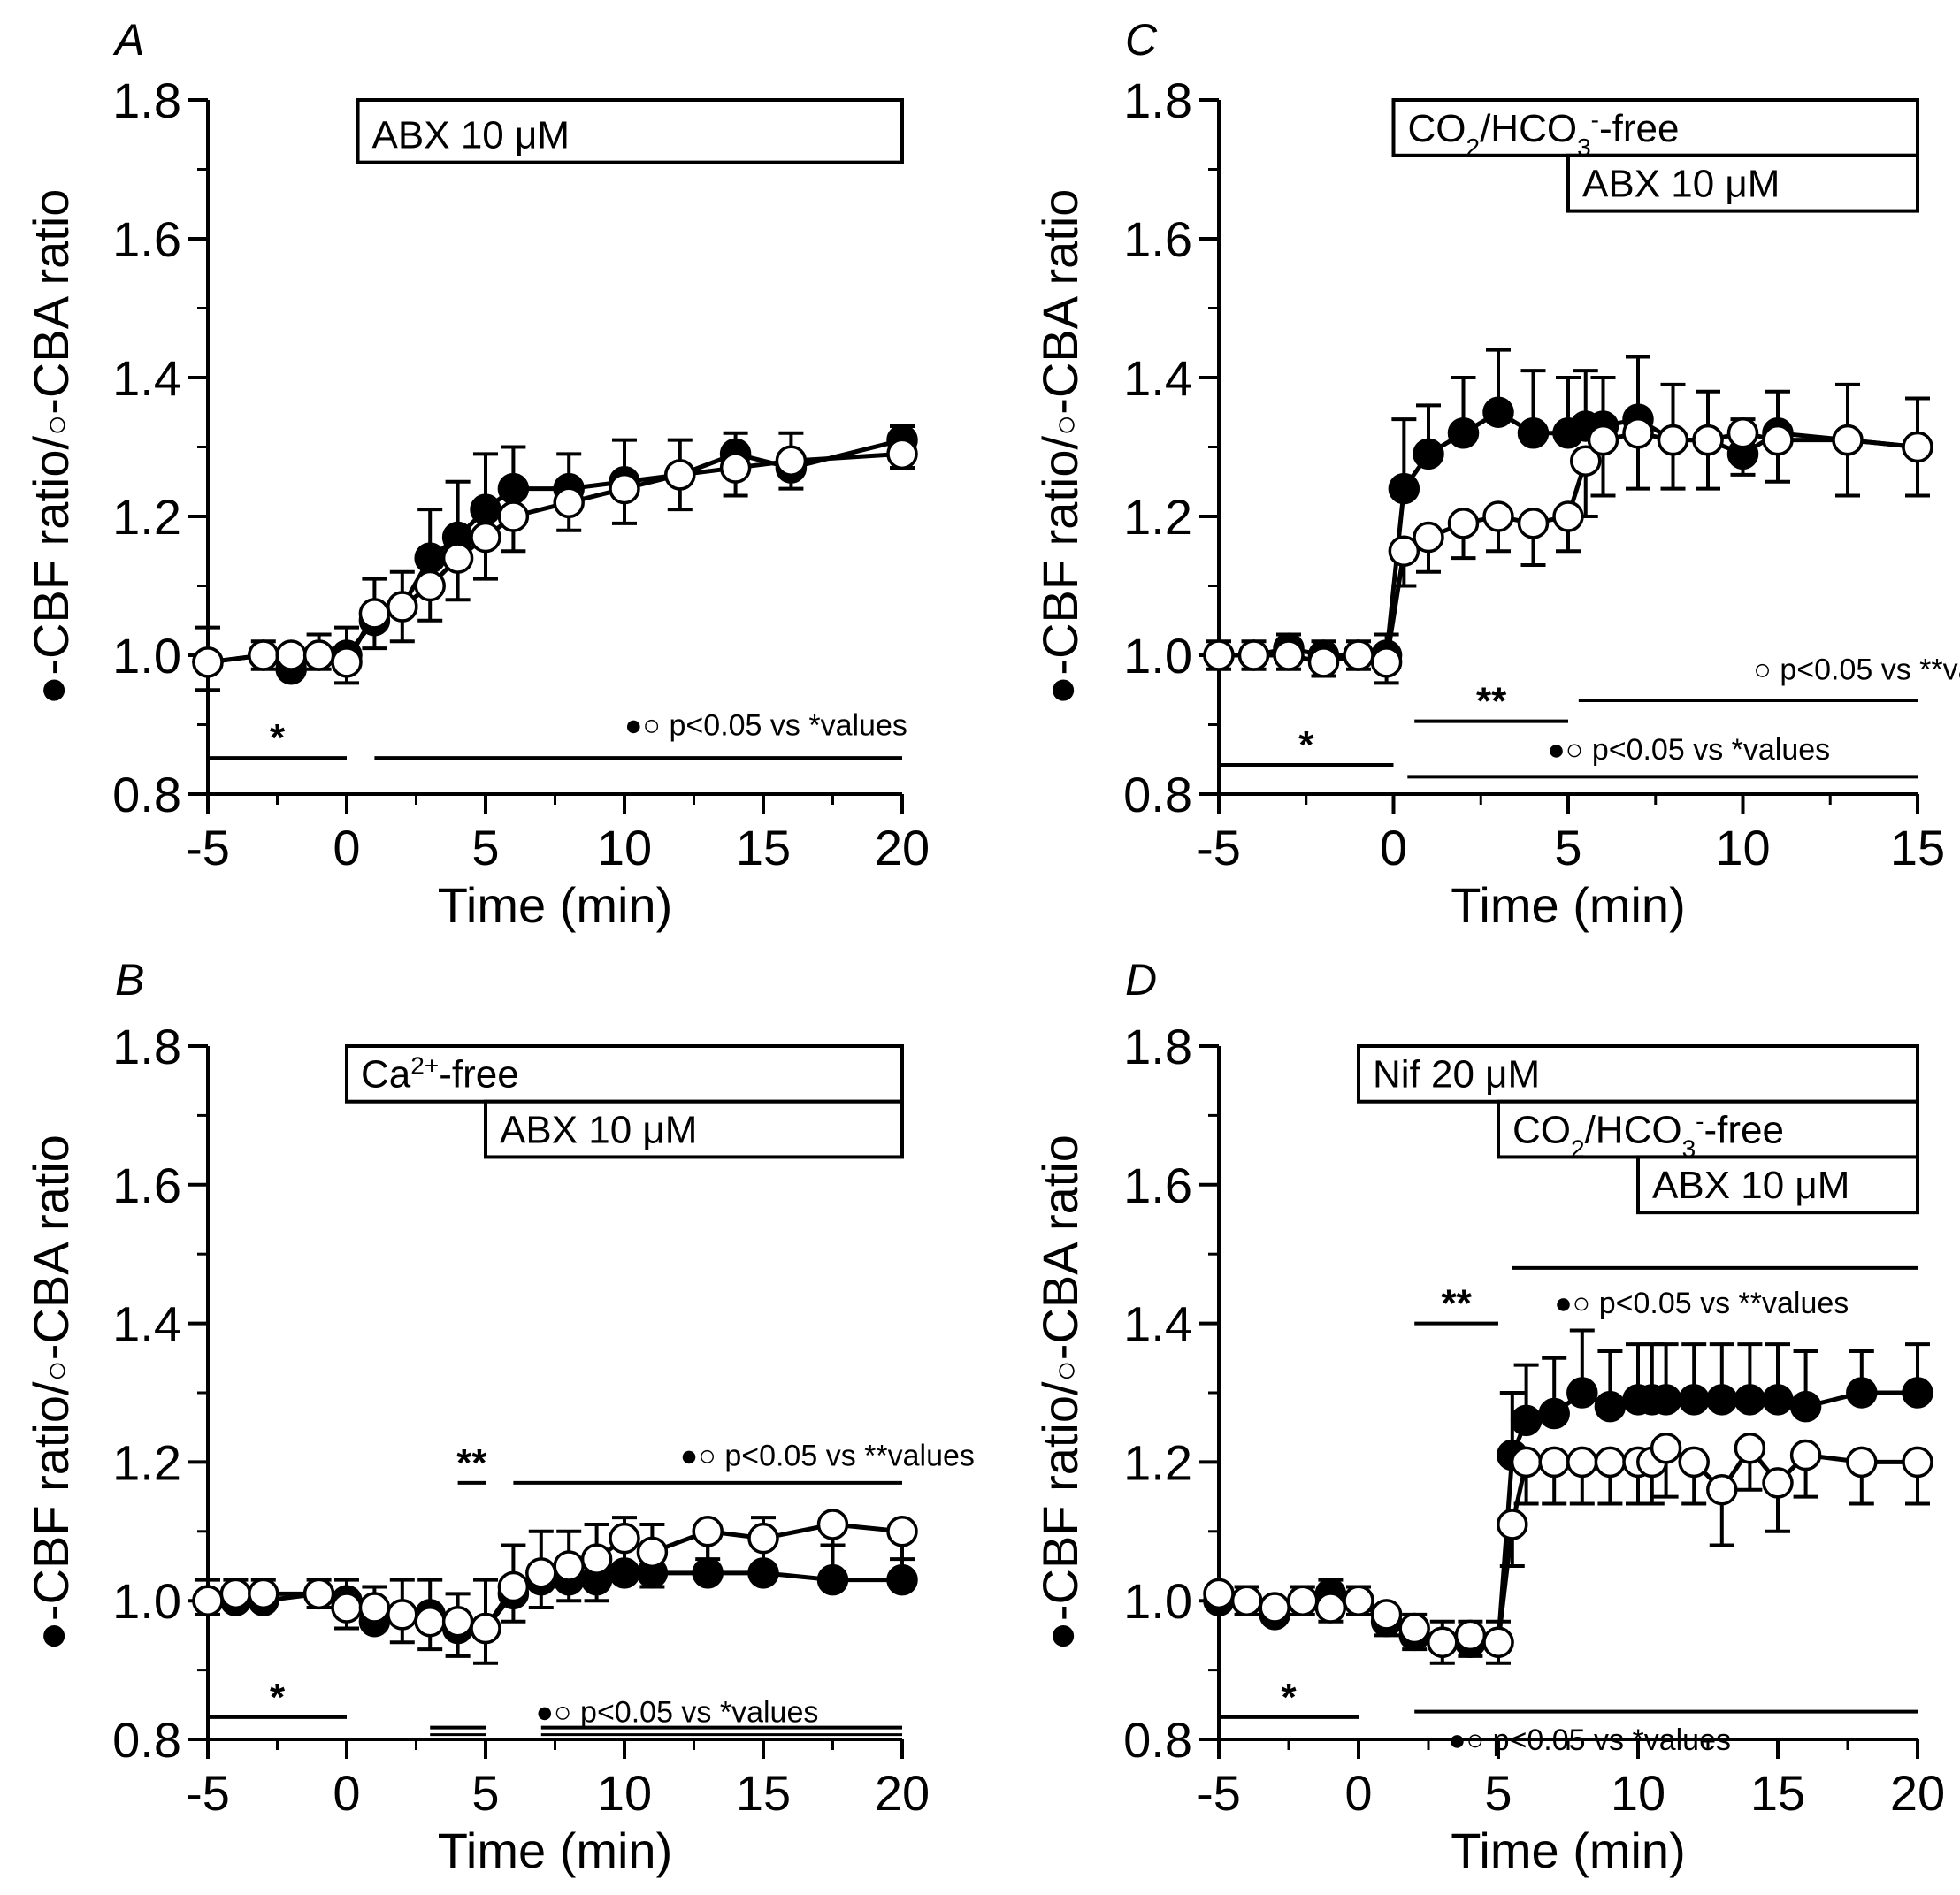 Image resolution: width=1960 pixels, height=1895 pixels. I want to click on y-axis-label: ●-CBF ratio/○-CBA ratio, so click(51, 1393).